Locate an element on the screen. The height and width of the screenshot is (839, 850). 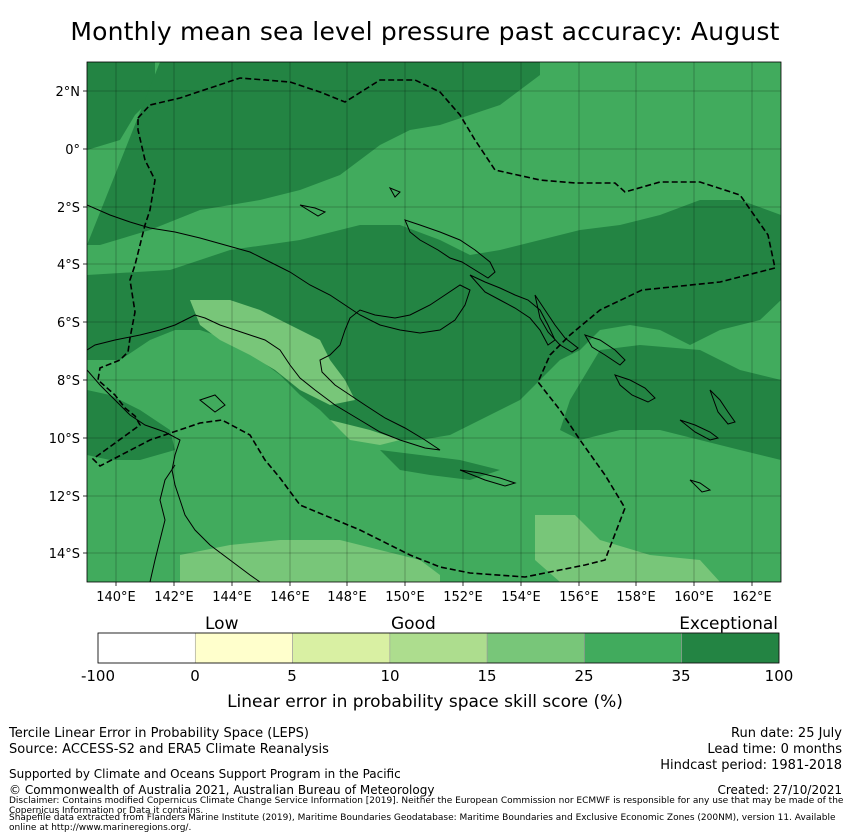
coastline-louisiades is located at coordinates (488, 478).